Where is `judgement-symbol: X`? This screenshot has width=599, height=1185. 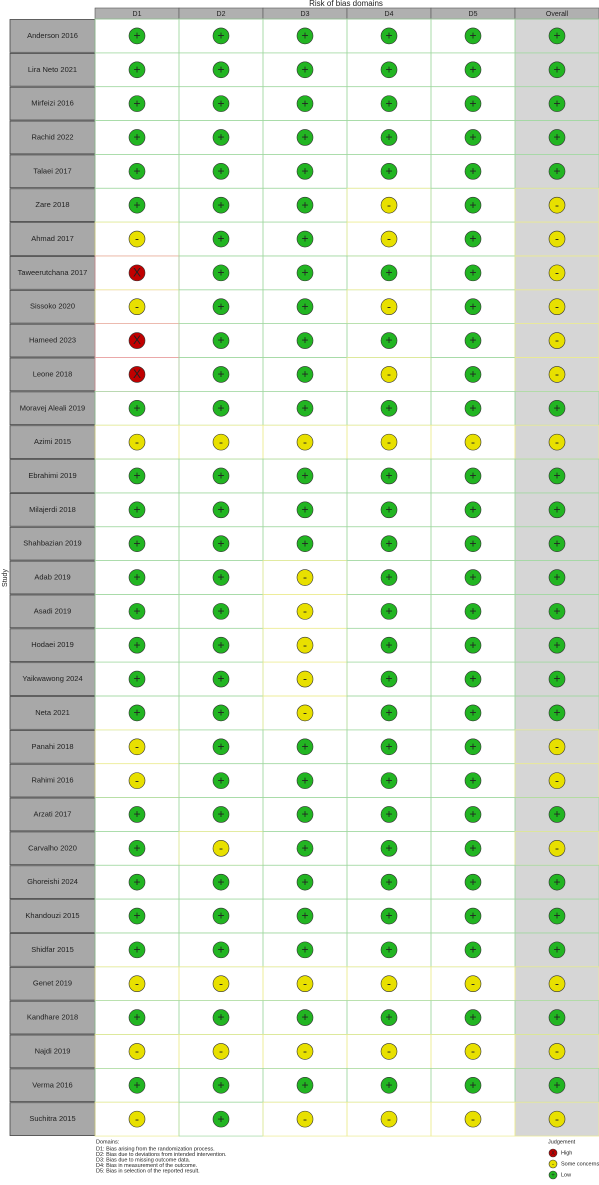
judgement-symbol: X is located at coordinates (137, 374).